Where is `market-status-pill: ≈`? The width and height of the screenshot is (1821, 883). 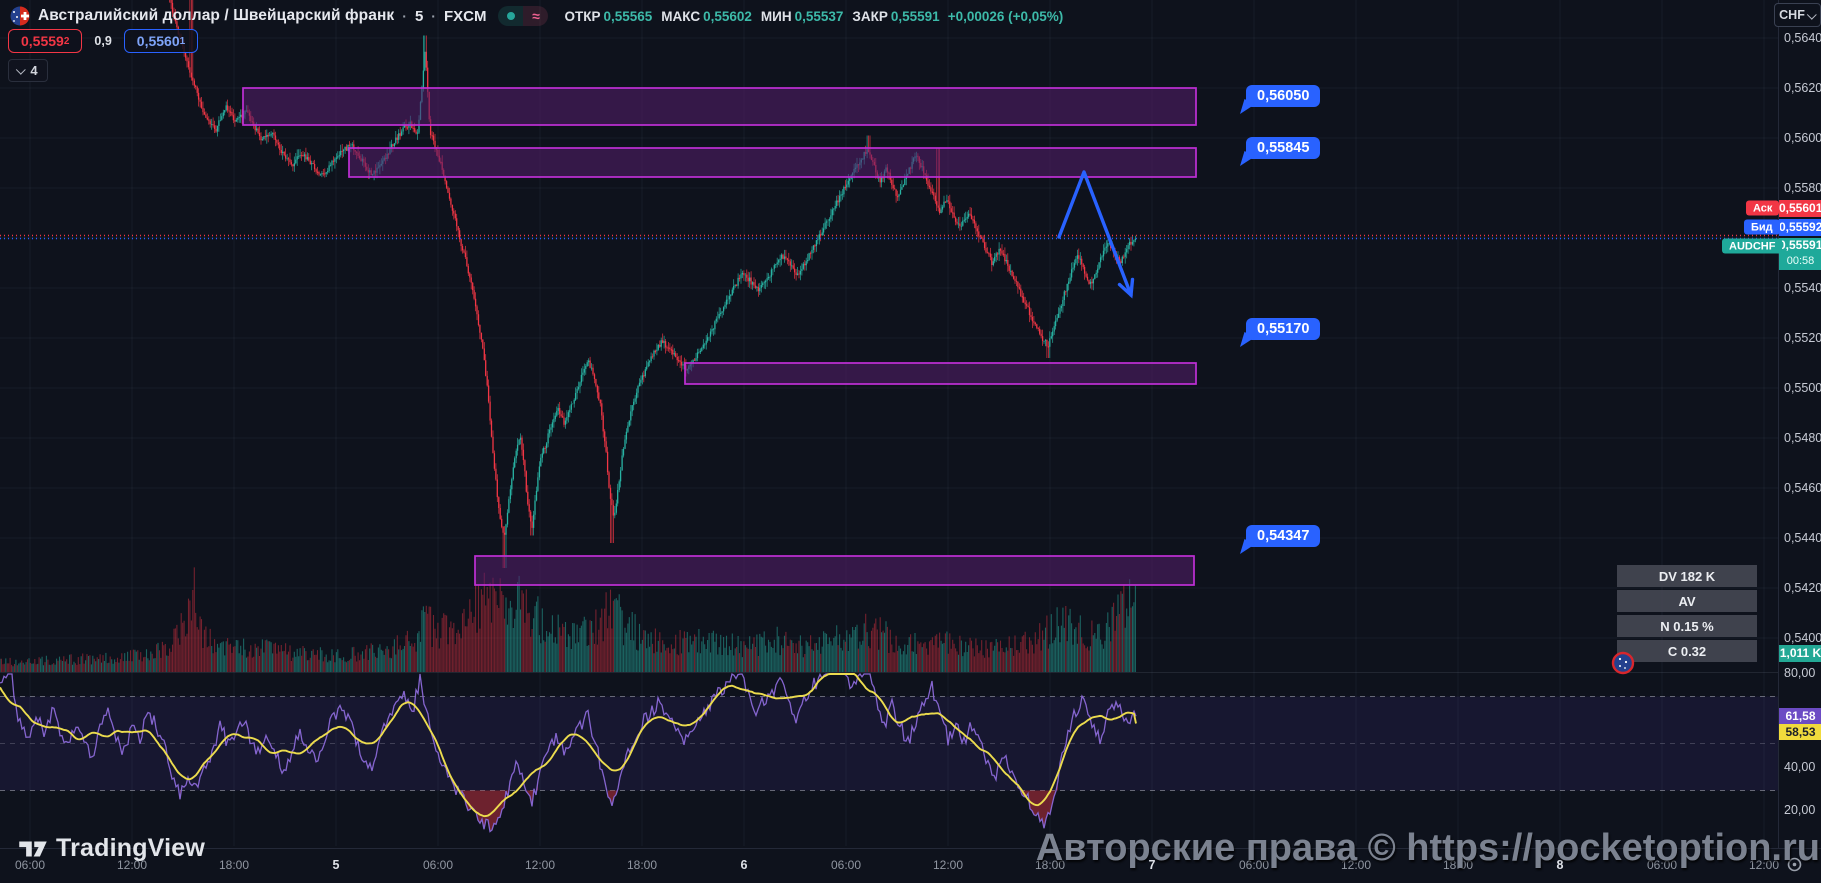 market-status-pill: ≈ is located at coordinates (523, 16).